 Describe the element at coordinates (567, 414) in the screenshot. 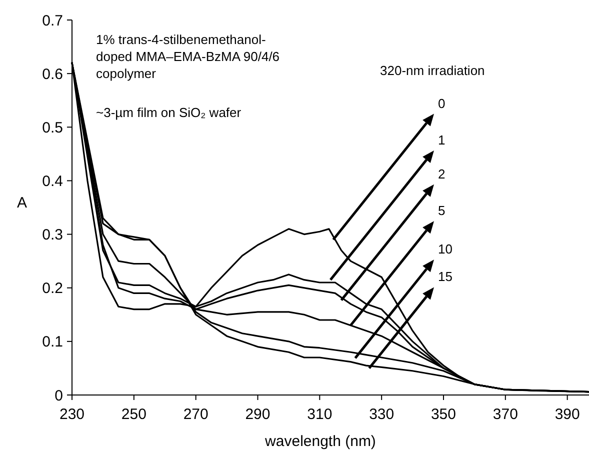

I see `x-tick-label: 390` at that location.